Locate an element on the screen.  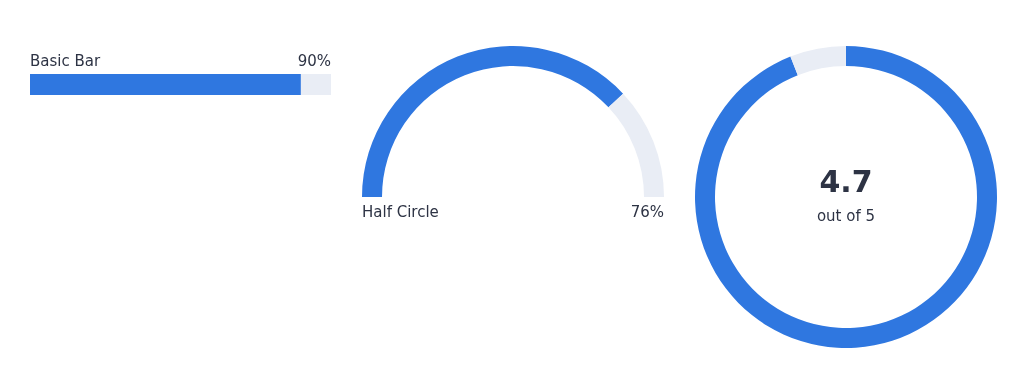
data-label: 4.7 is located at coordinates (846, 181).